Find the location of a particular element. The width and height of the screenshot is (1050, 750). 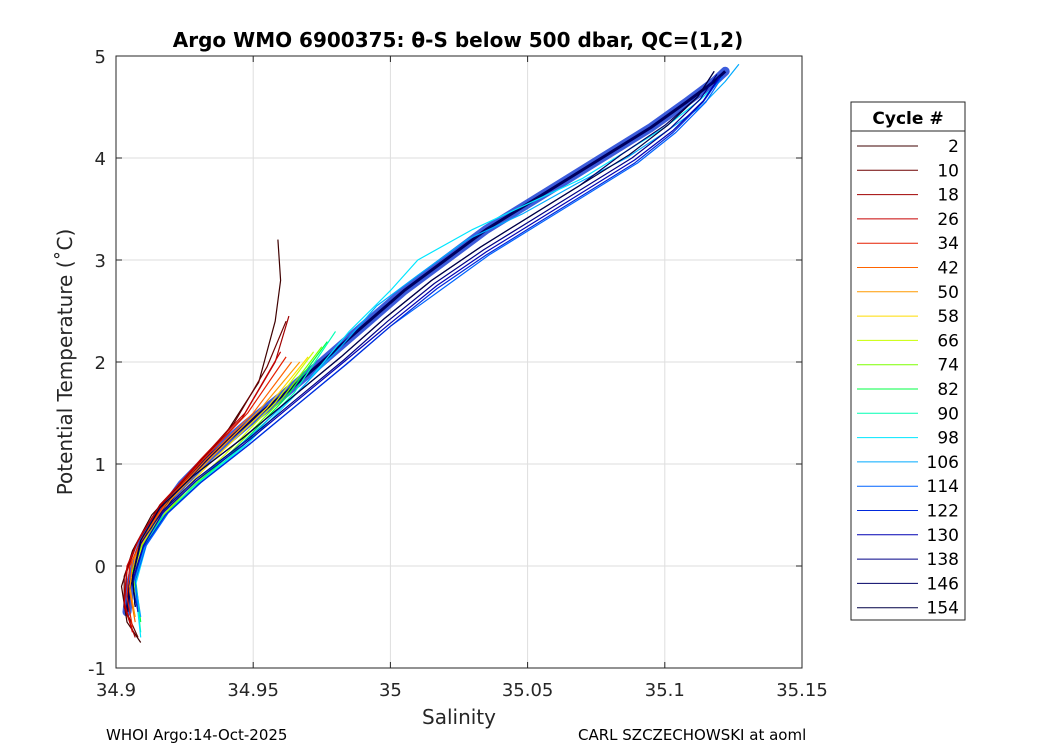

legend-label-cycle-26: 26 is located at coordinates (948, 220).